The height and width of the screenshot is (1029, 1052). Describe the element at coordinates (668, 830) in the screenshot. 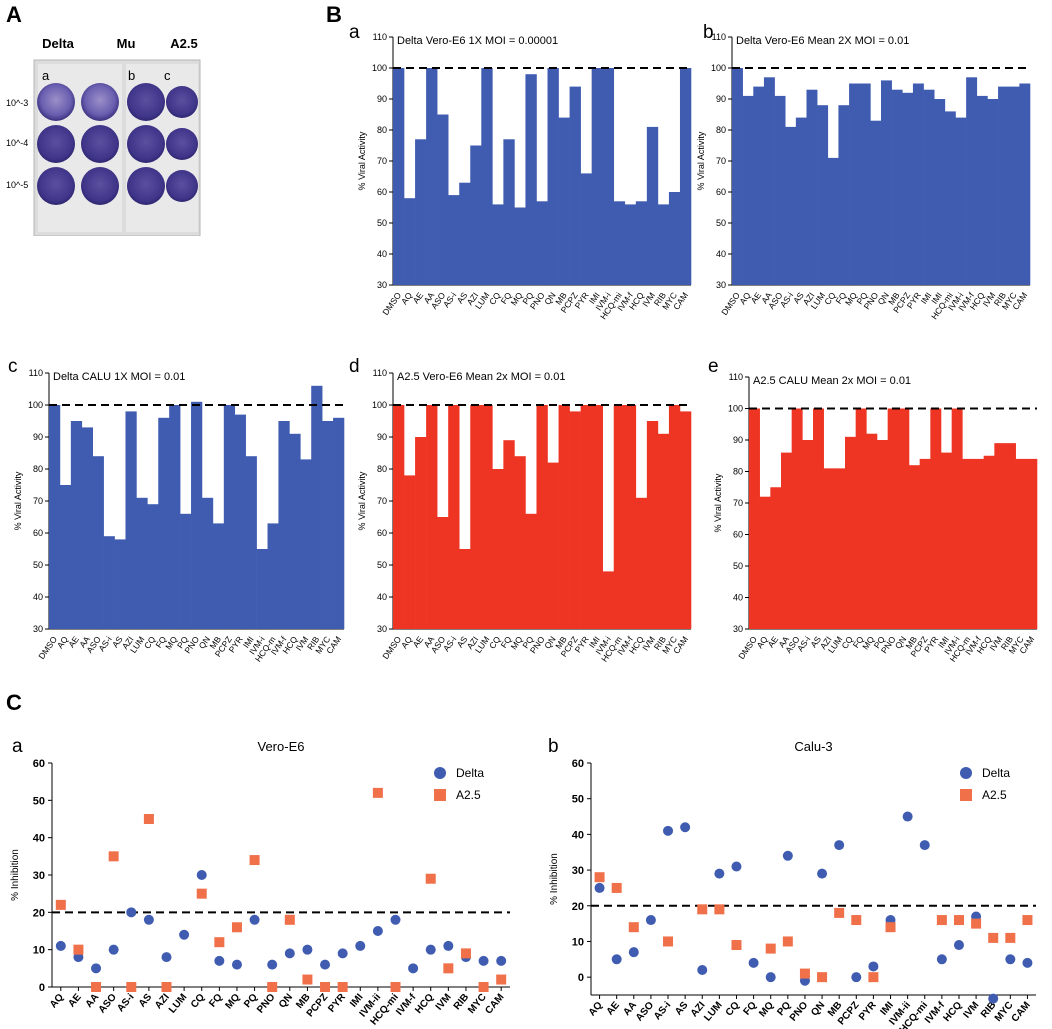

I see `point-Delta-AS-i` at that location.